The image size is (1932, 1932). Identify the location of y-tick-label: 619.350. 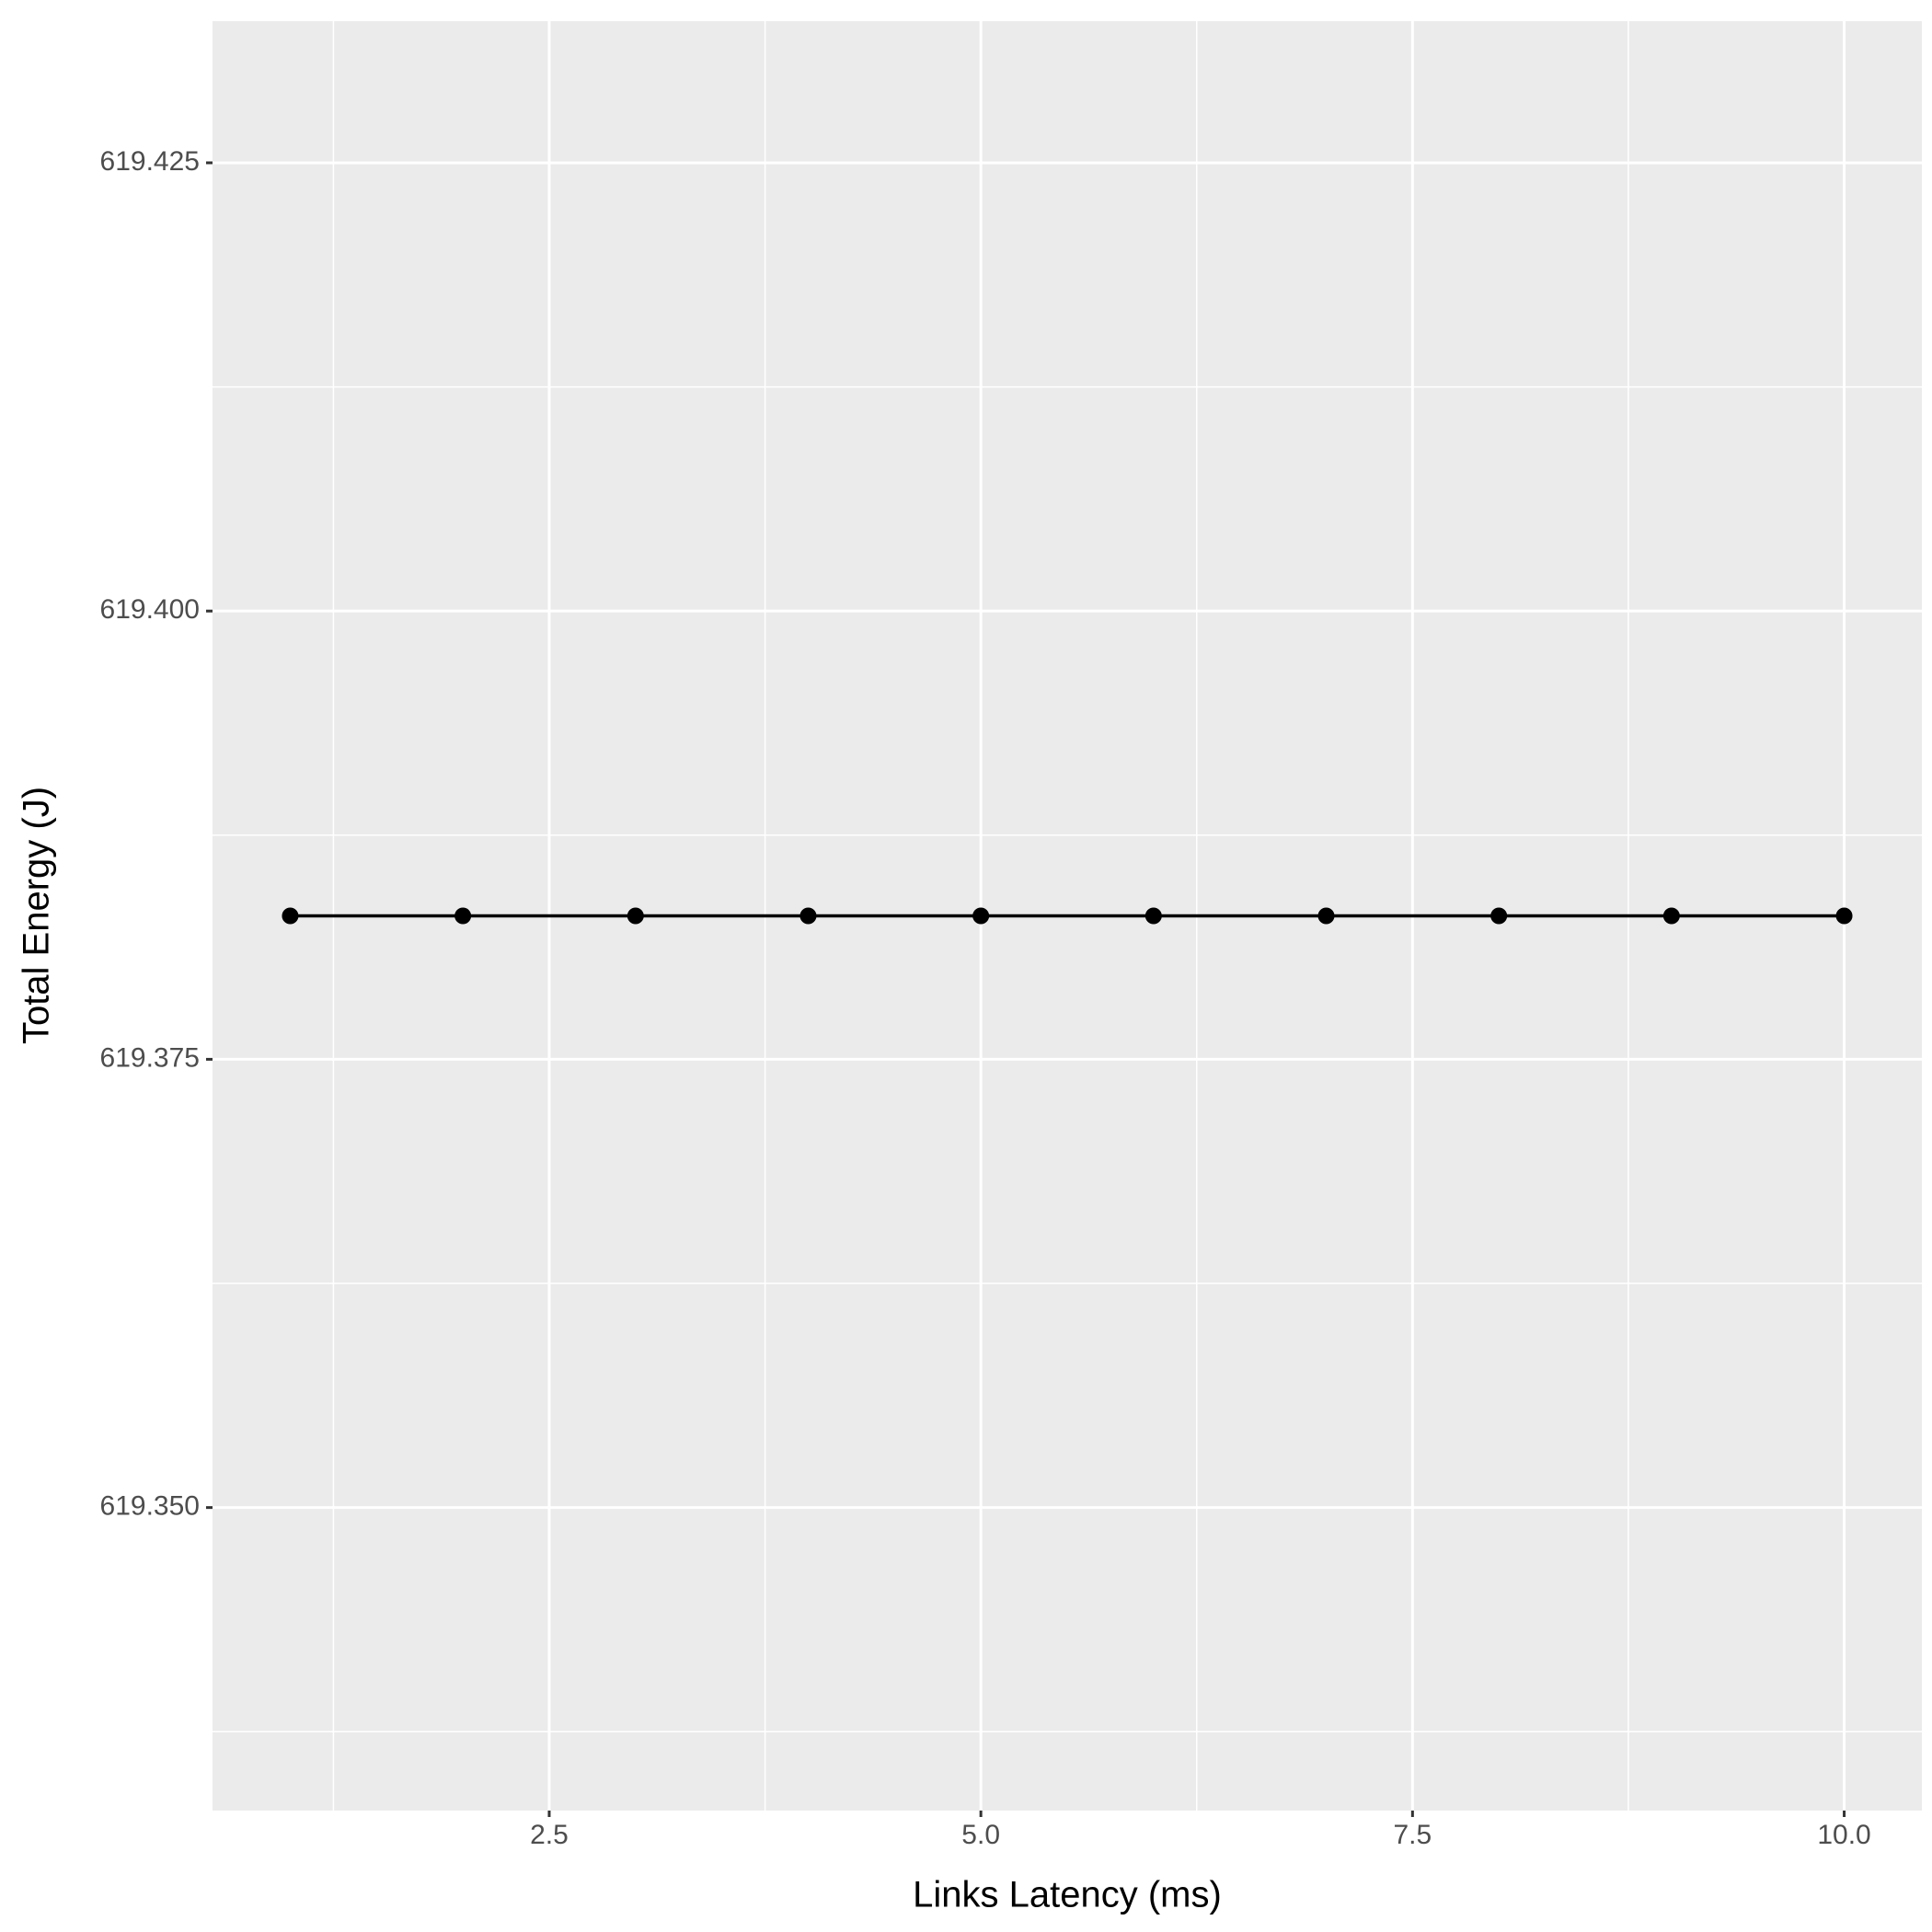
(150, 1506).